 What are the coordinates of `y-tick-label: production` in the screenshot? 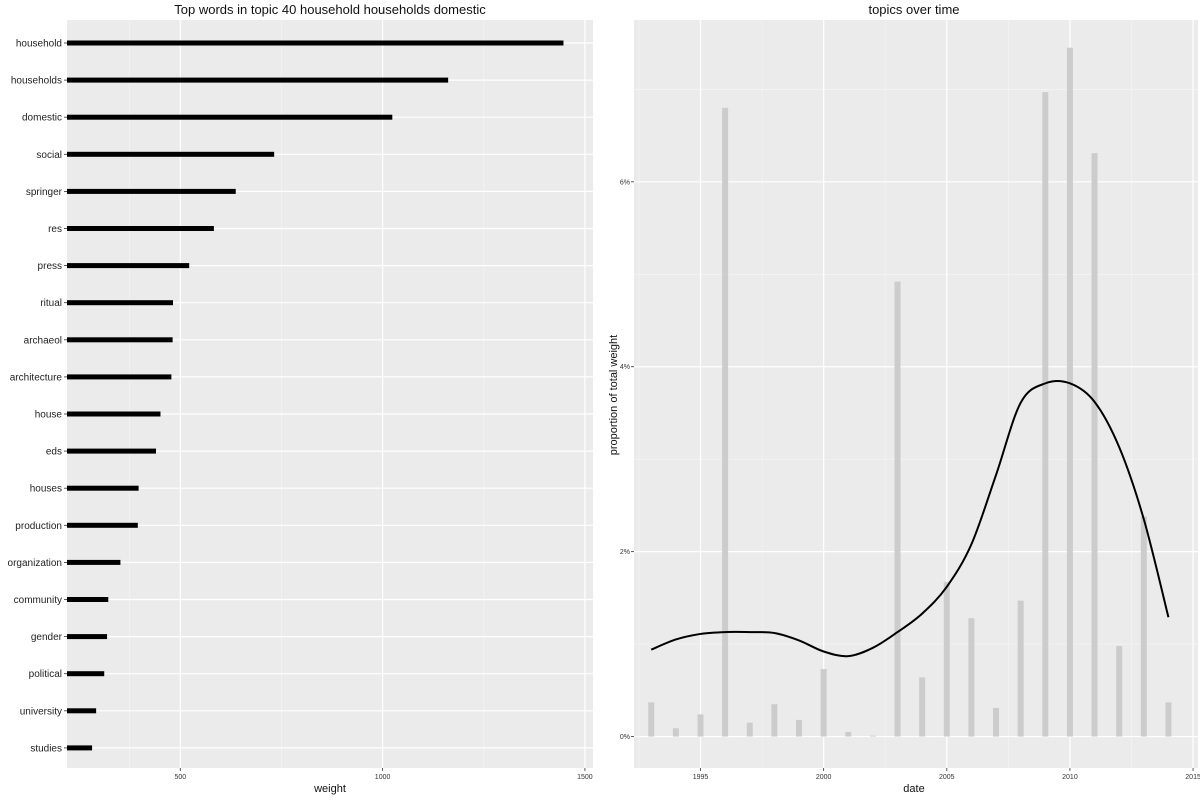 It's located at (38, 526).